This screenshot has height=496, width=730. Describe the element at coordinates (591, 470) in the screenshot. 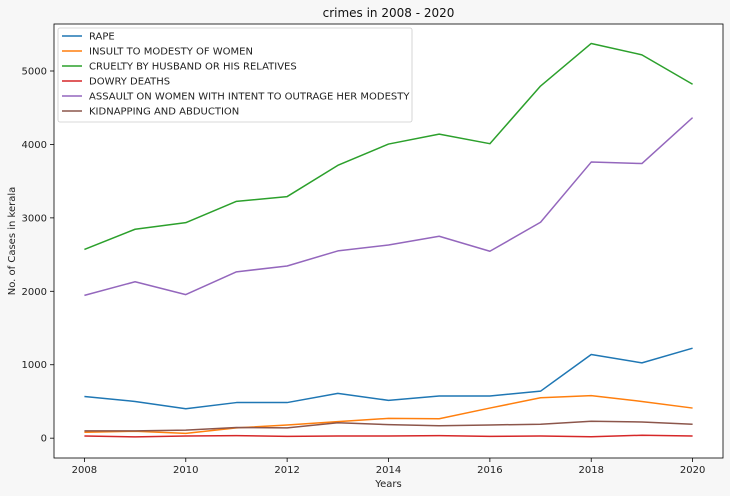

I see `x-tick-label: 2018` at that location.